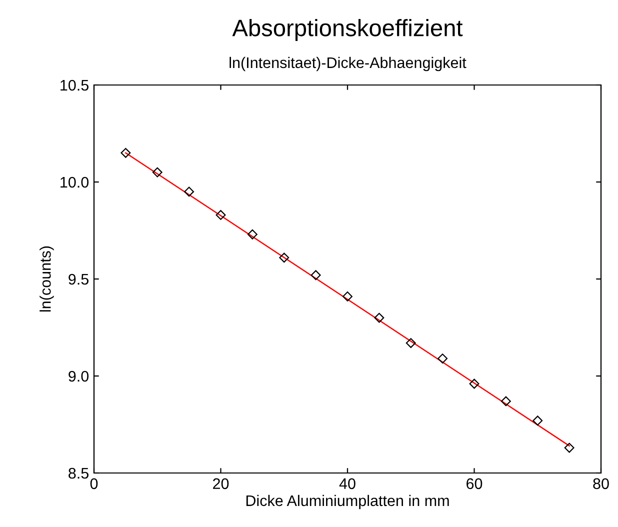  What do you see at coordinates (78, 279) in the screenshot?
I see `y-tick-label: 9.5` at bounding box center [78, 279].